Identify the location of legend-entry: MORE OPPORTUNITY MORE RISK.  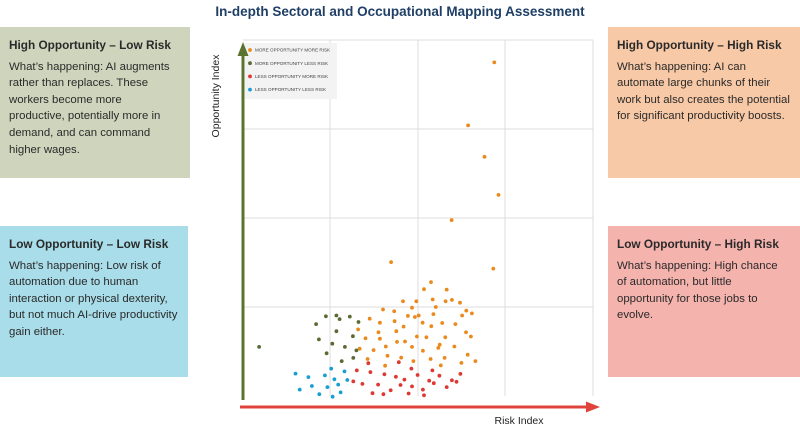
(293, 50).